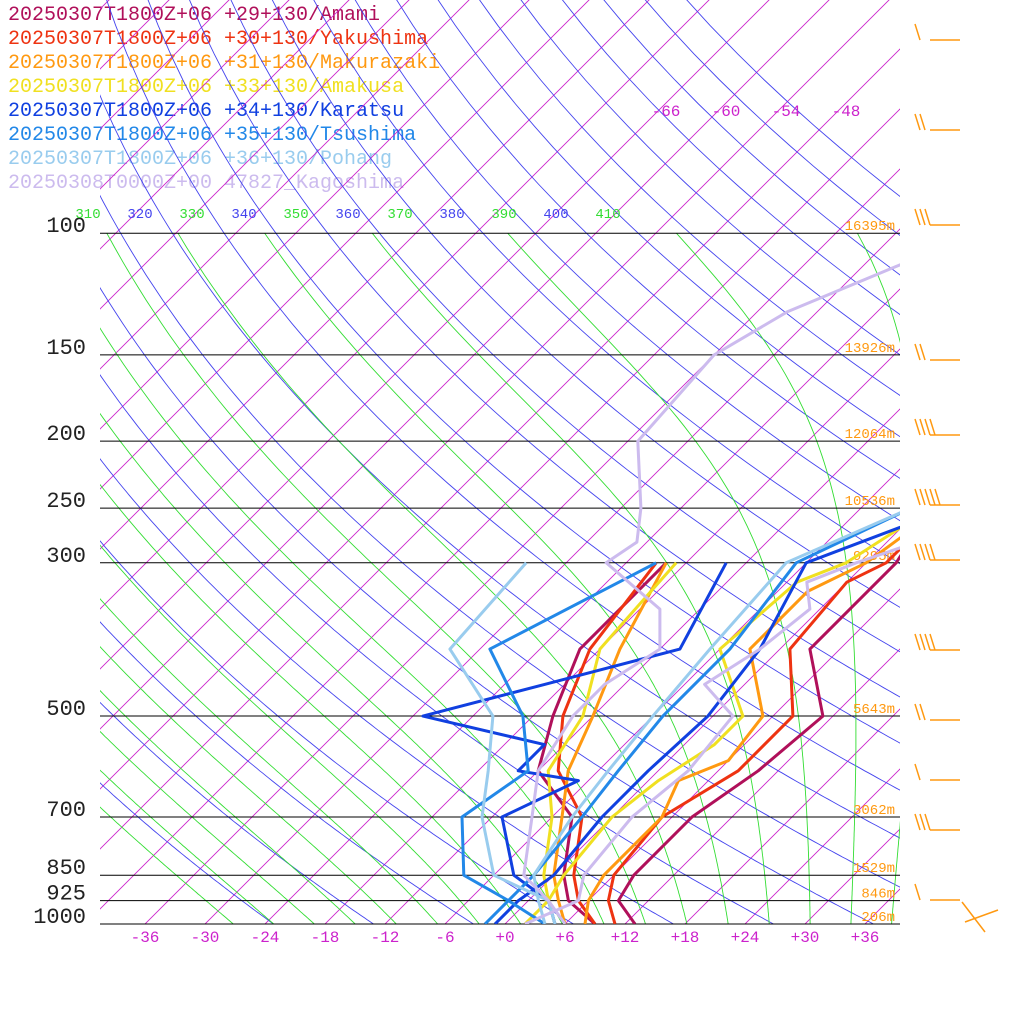  What do you see at coordinates (444, 938) in the screenshot?
I see `temperature-tick-label: -6` at bounding box center [444, 938].